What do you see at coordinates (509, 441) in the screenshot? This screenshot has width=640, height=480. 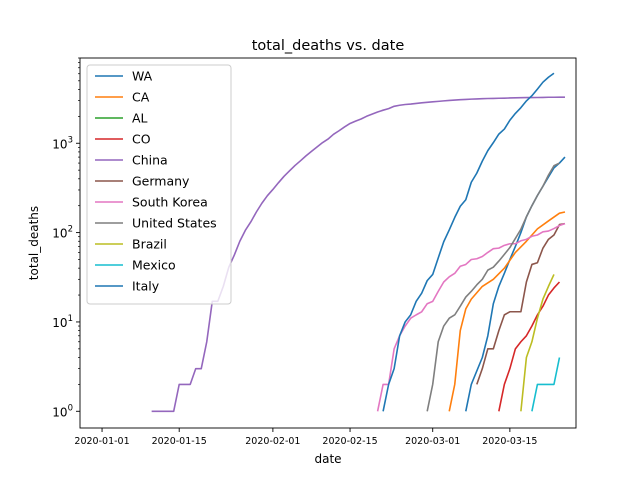 I see `x-tick-label: 2020-03-15` at bounding box center [509, 441].